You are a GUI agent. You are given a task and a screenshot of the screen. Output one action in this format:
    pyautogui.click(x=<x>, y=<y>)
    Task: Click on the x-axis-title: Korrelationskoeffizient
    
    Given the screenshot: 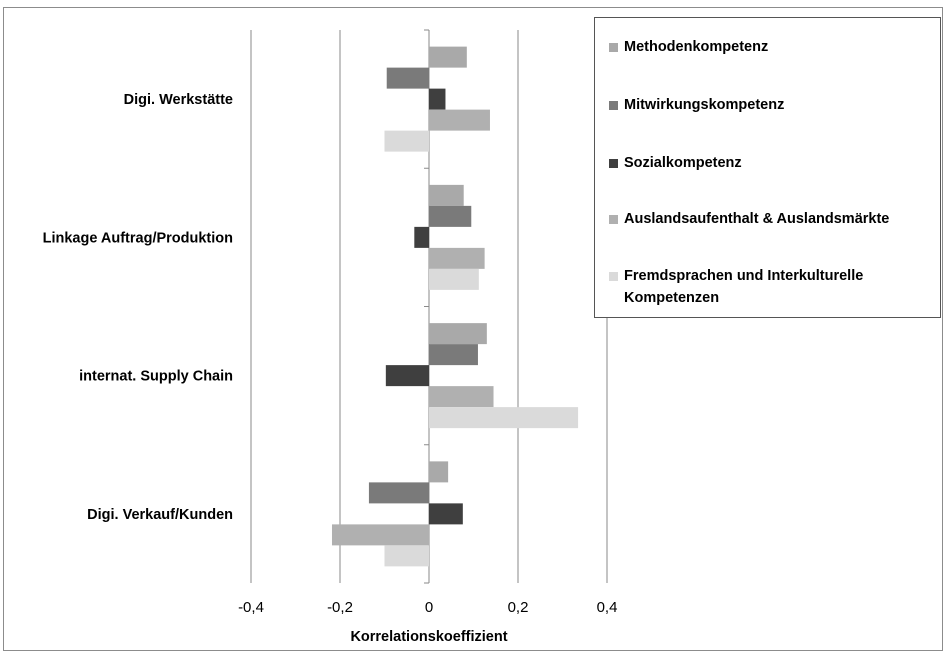 What is the action you would take?
    pyautogui.click(x=428, y=637)
    